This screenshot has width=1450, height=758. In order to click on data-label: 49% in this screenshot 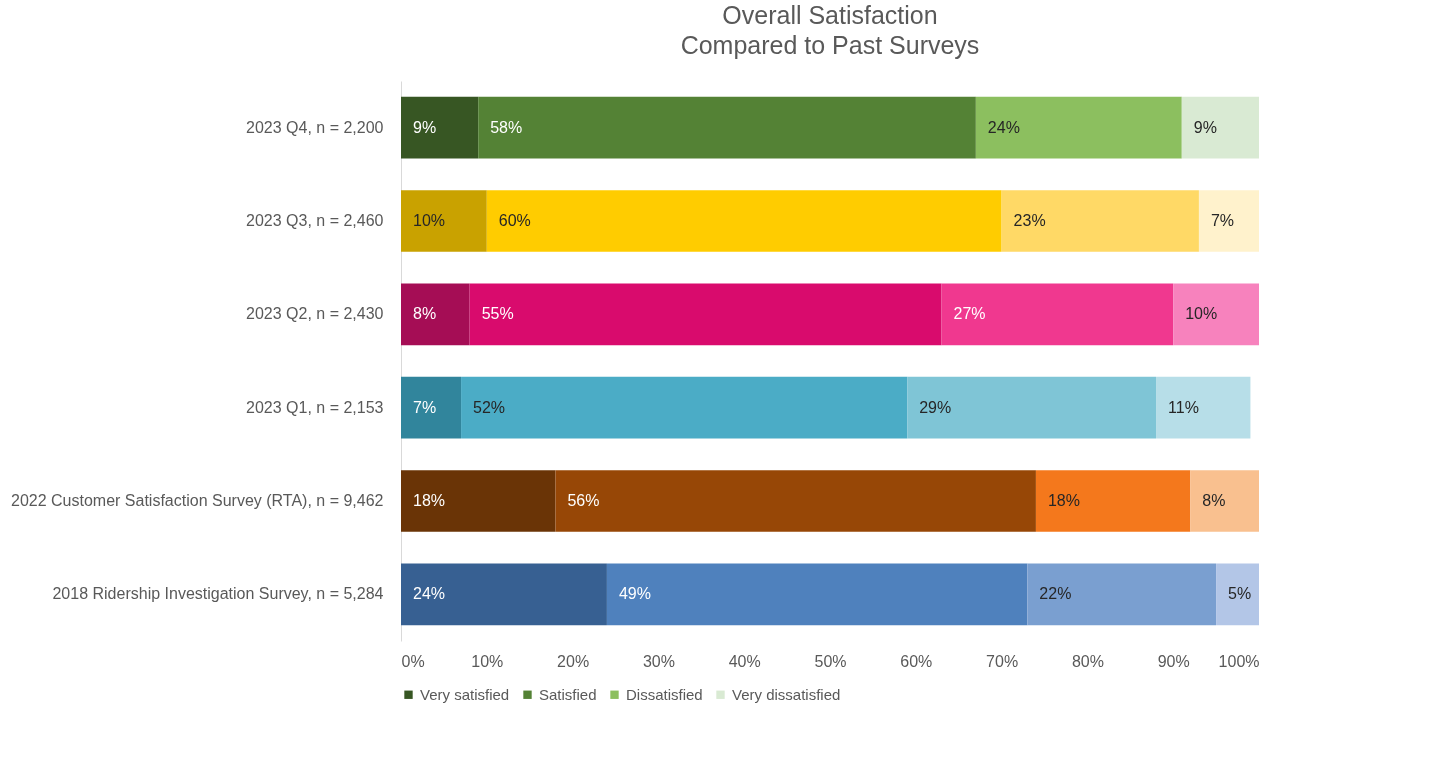, I will do `click(634, 594)`.